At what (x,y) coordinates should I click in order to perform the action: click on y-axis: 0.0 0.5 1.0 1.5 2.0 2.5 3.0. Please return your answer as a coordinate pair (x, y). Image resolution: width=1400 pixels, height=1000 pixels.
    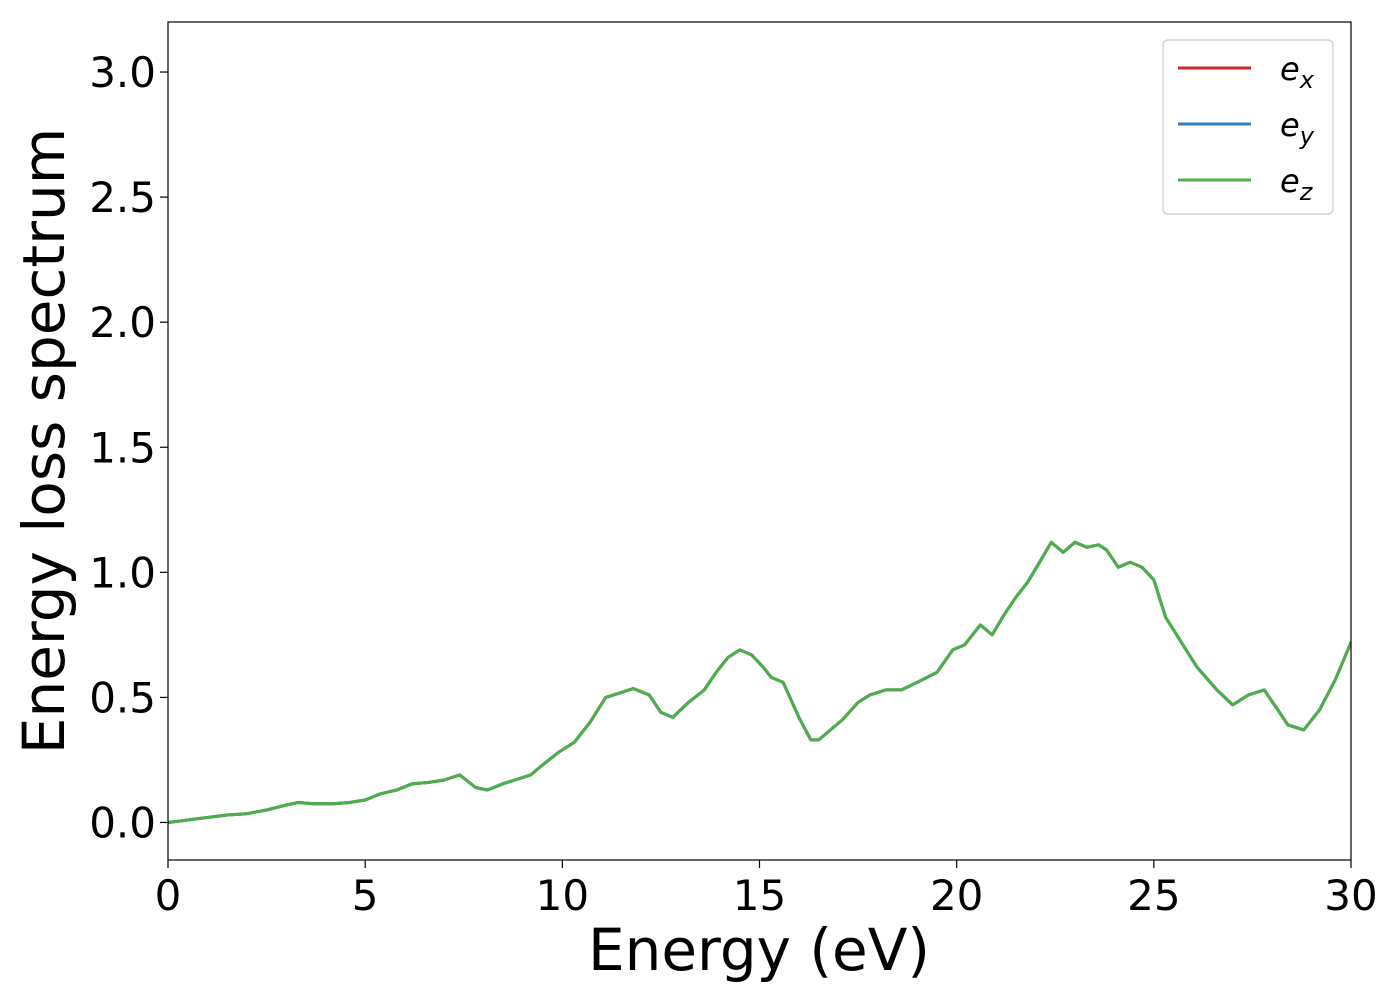
    Looking at the image, I should click on (128, 447).